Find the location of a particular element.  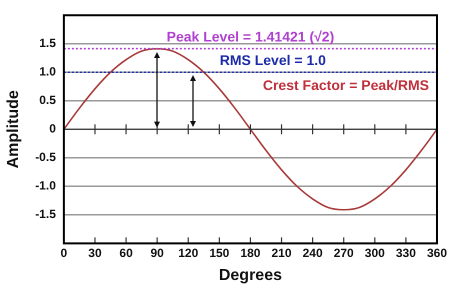

x-tick-label: 360 is located at coordinates (437, 253).